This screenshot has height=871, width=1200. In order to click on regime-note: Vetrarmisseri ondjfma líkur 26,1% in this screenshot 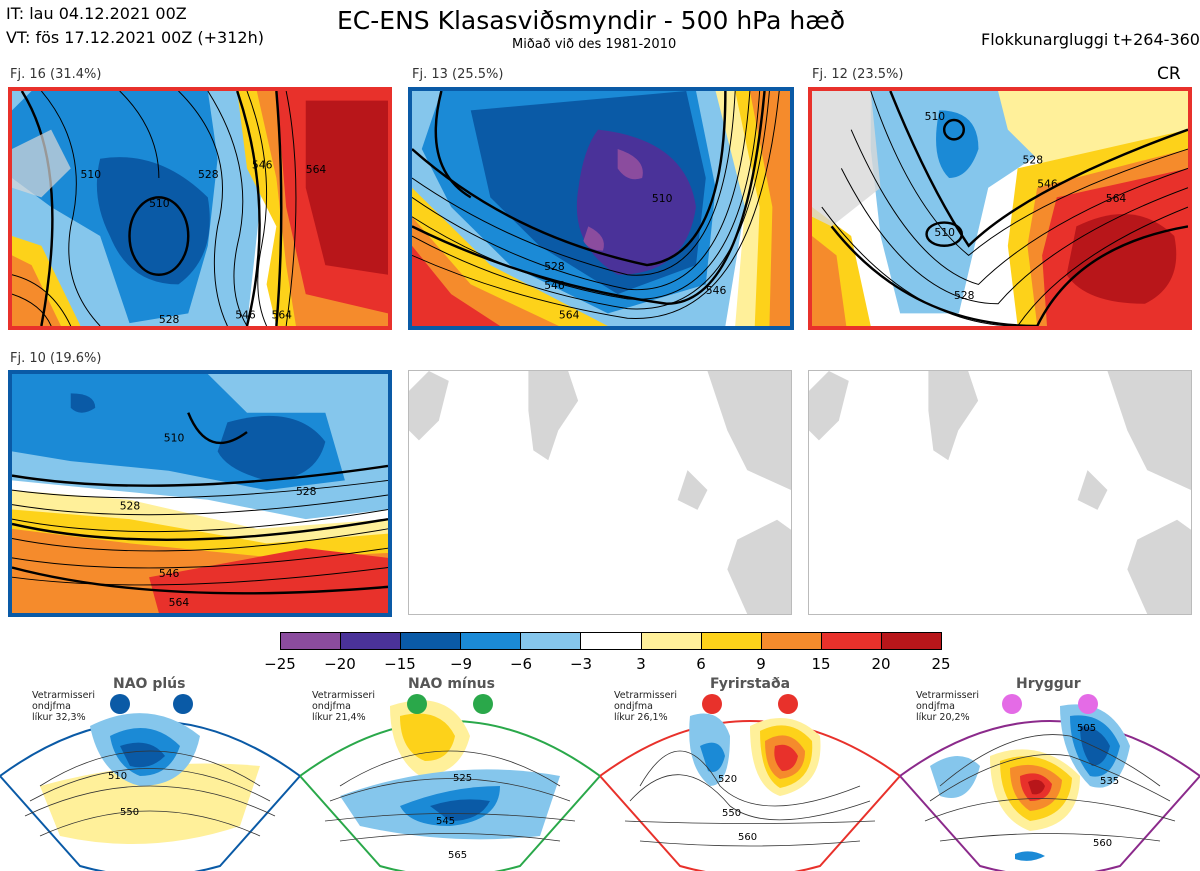, I will do `click(645, 706)`.